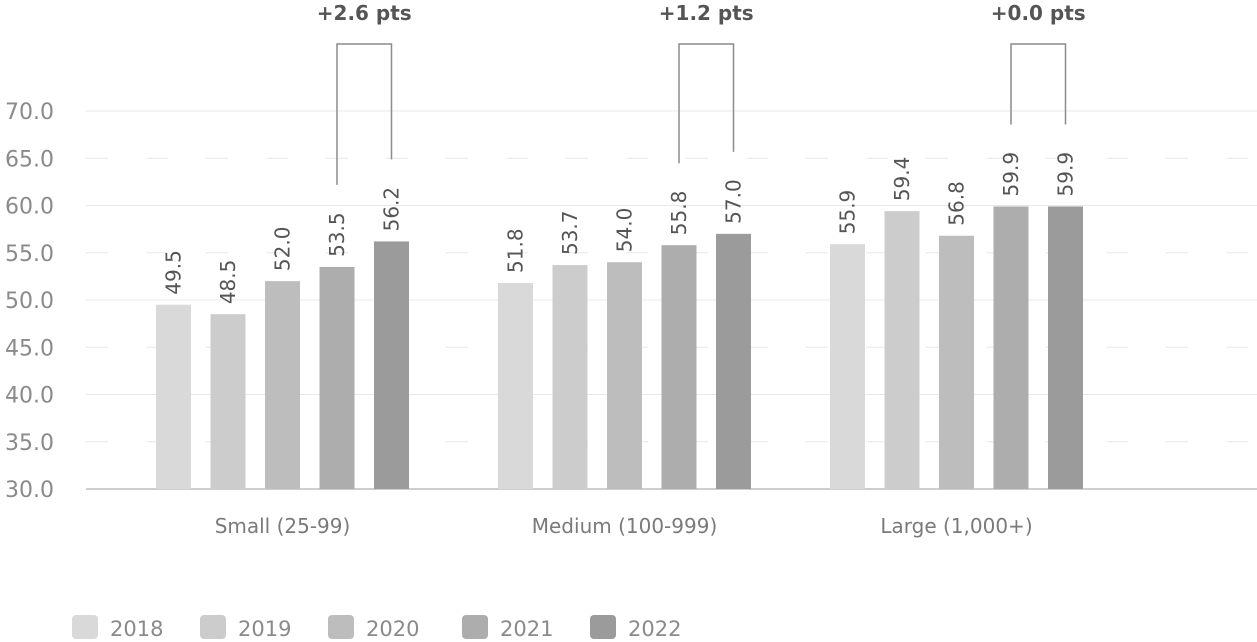 Image resolution: width=1257 pixels, height=642 pixels. Describe the element at coordinates (29, 443) in the screenshot. I see `y-tick-label: 35.0` at that location.